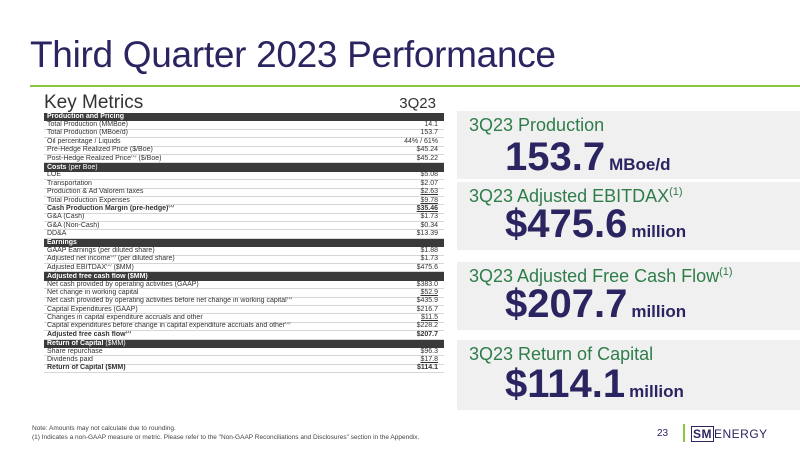 The width and height of the screenshot is (800, 450). What do you see at coordinates (427, 284) in the screenshot?
I see `metric-value: $383.0` at bounding box center [427, 284].